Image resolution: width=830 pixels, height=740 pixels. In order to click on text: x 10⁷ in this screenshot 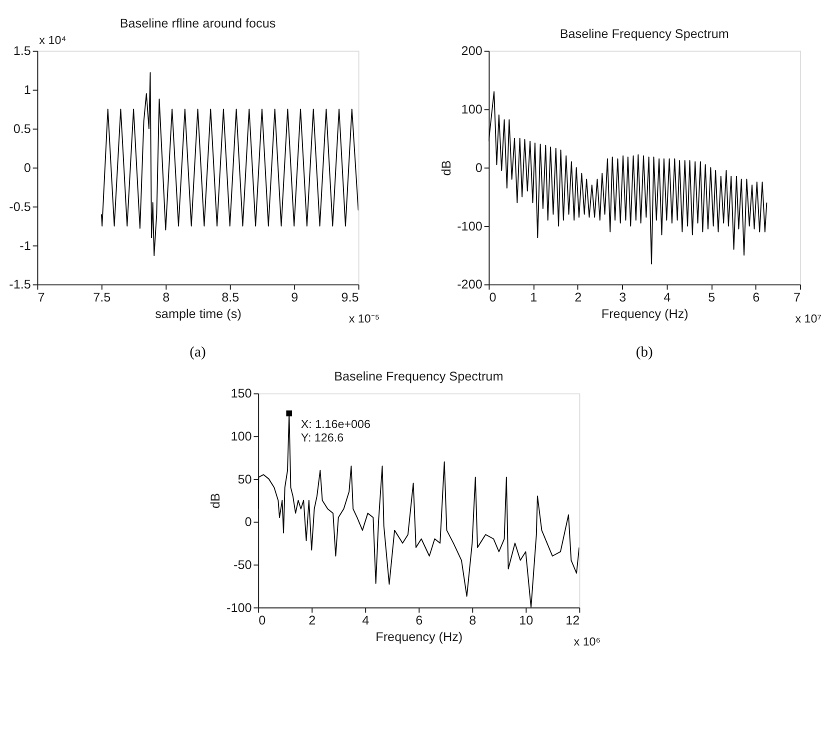, I will do `click(808, 319)`.